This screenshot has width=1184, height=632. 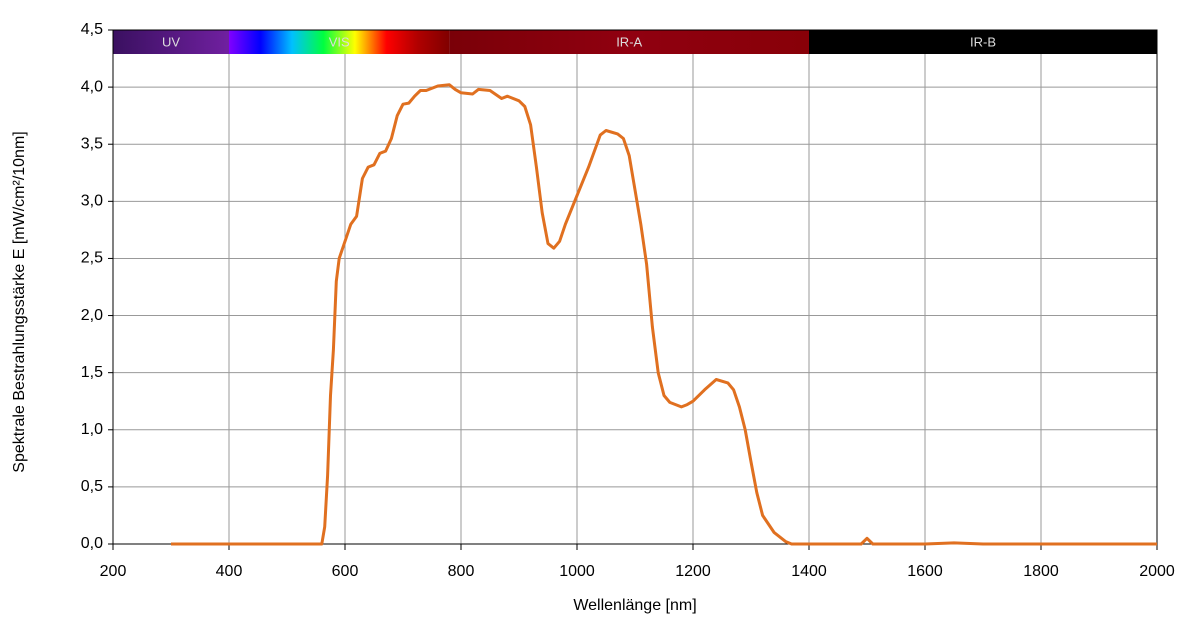 I want to click on x-tick-label: 2000, so click(x=1157, y=571).